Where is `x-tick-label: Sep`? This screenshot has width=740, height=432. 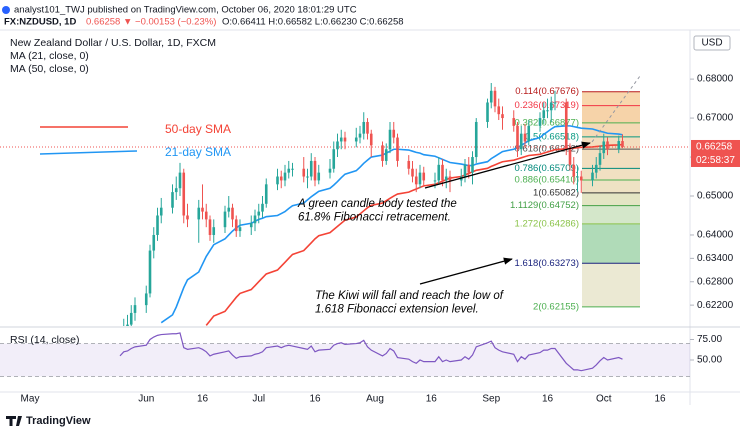 x-tick-label: Sep is located at coordinates (491, 399).